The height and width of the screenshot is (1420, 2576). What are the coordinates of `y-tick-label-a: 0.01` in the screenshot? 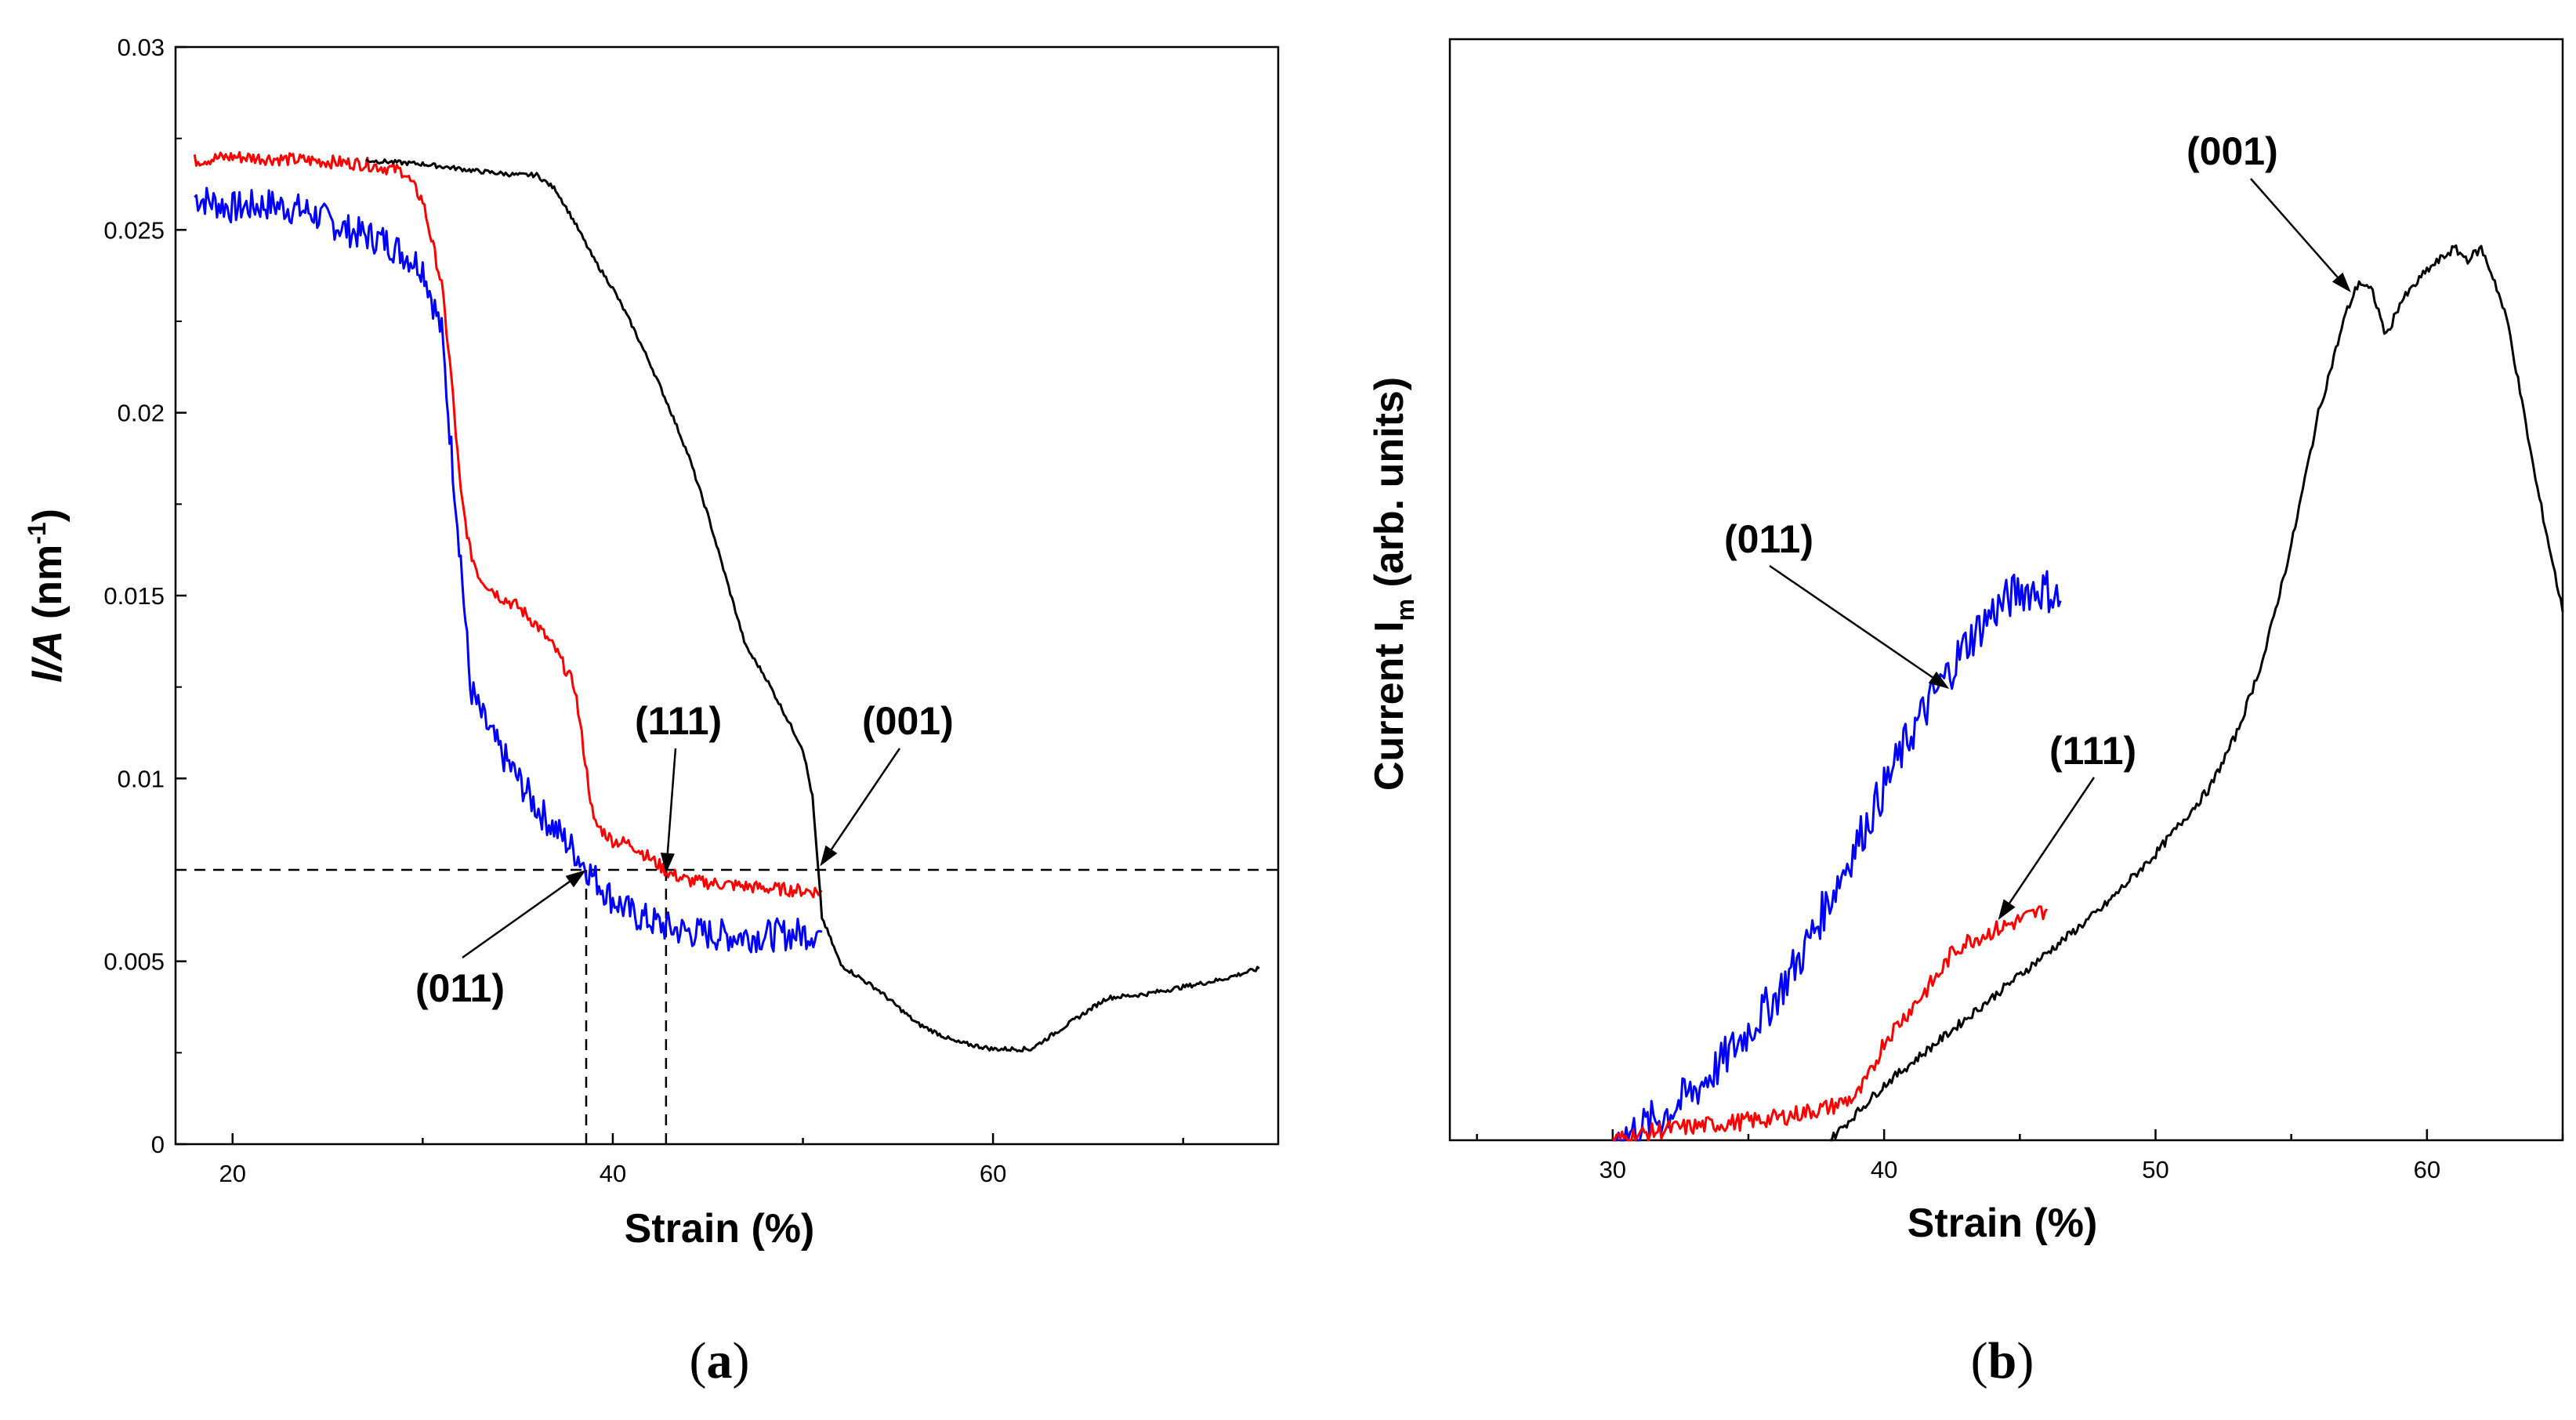 It's located at (141, 779).